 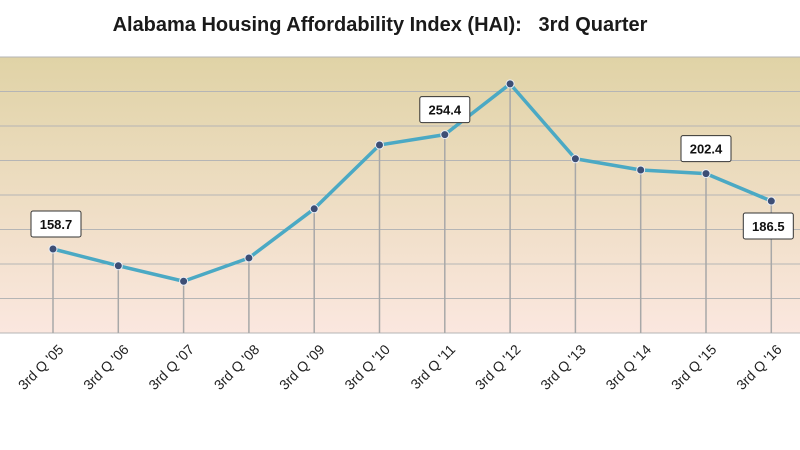 I want to click on data-label-text: 254.4, so click(x=445, y=110).